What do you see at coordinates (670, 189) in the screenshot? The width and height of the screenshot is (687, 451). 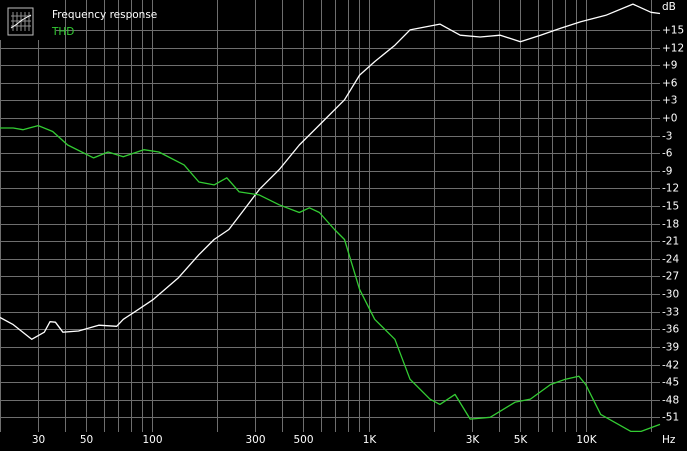 I see `y-tick-label: -12` at bounding box center [670, 189].